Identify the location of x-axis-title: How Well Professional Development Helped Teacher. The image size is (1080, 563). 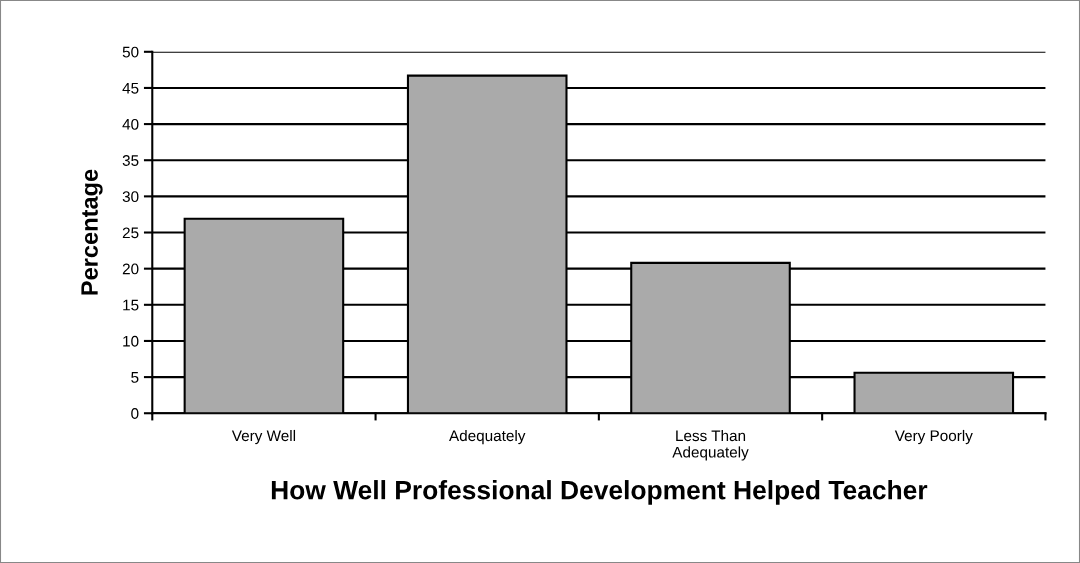
(599, 492).